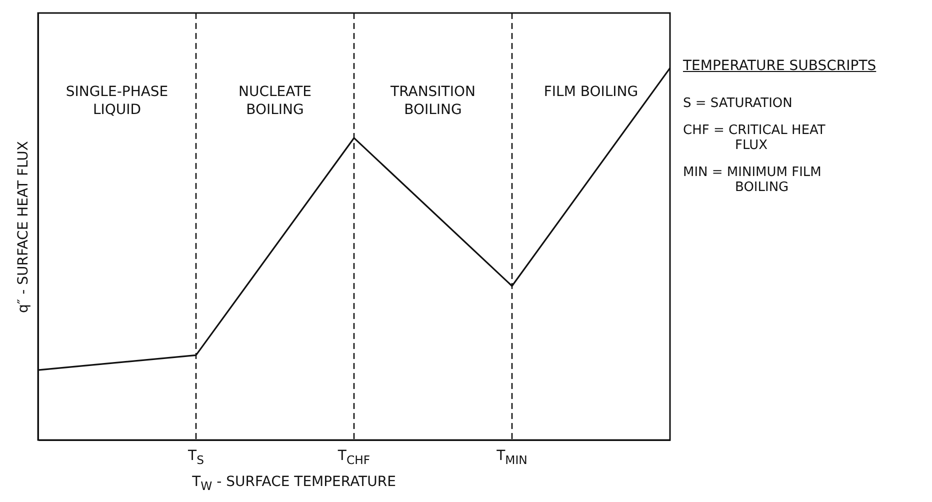 The image size is (932, 502). What do you see at coordinates (24, 226) in the screenshot?
I see `y-axis-title: q″ - SURFACE HEAT FLUX` at bounding box center [24, 226].